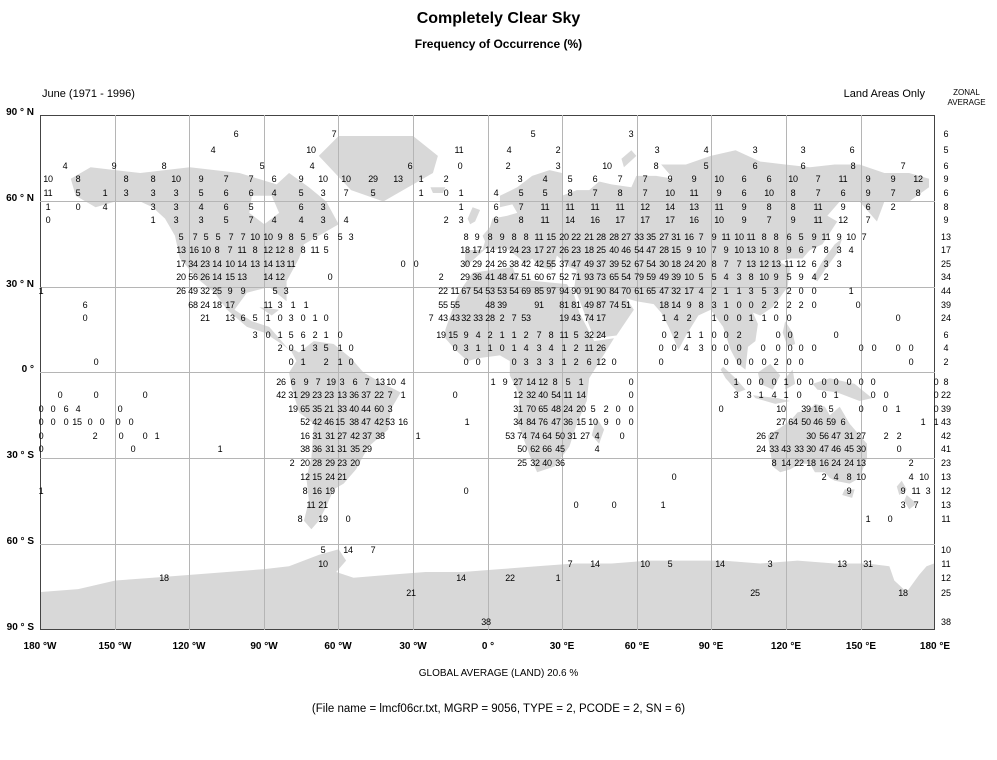 The height and width of the screenshot is (760, 997). What do you see at coordinates (193, 277) in the screenshot?
I see `map-value: 56` at bounding box center [193, 277].